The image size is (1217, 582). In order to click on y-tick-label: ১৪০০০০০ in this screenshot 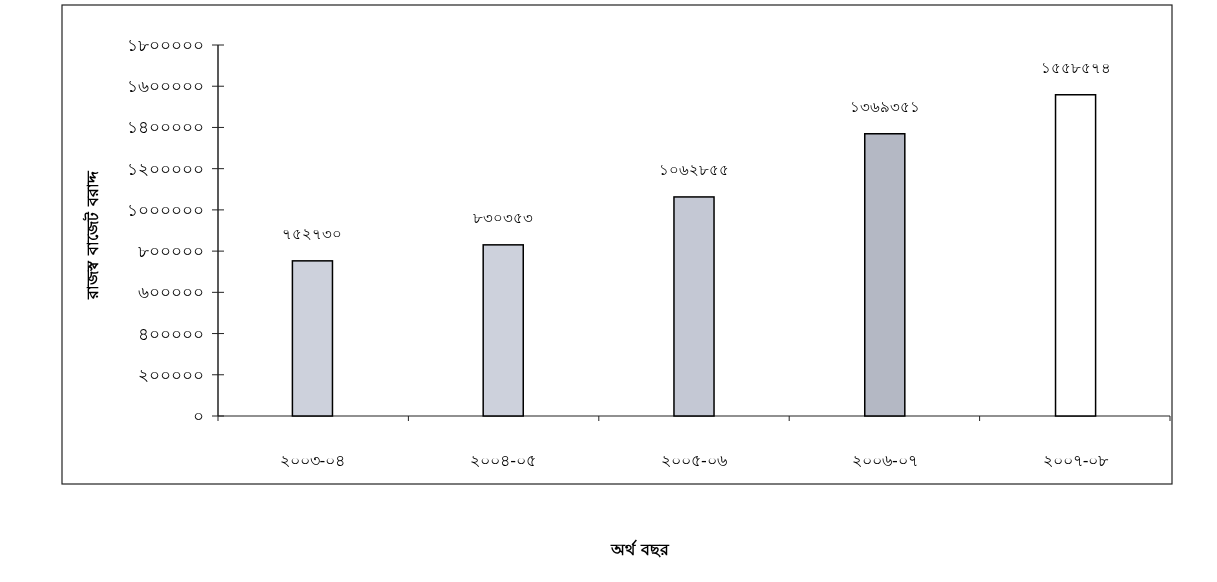, I will do `click(165, 127)`.